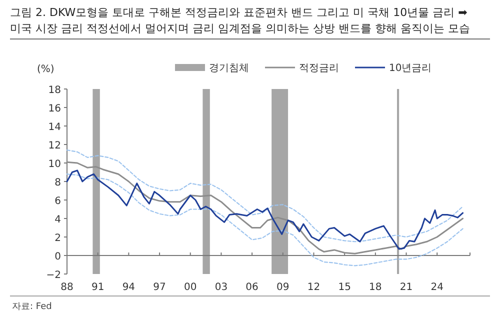  Describe the element at coordinates (283, 287) in the screenshot. I see `x-tick-label: 09` at that location.